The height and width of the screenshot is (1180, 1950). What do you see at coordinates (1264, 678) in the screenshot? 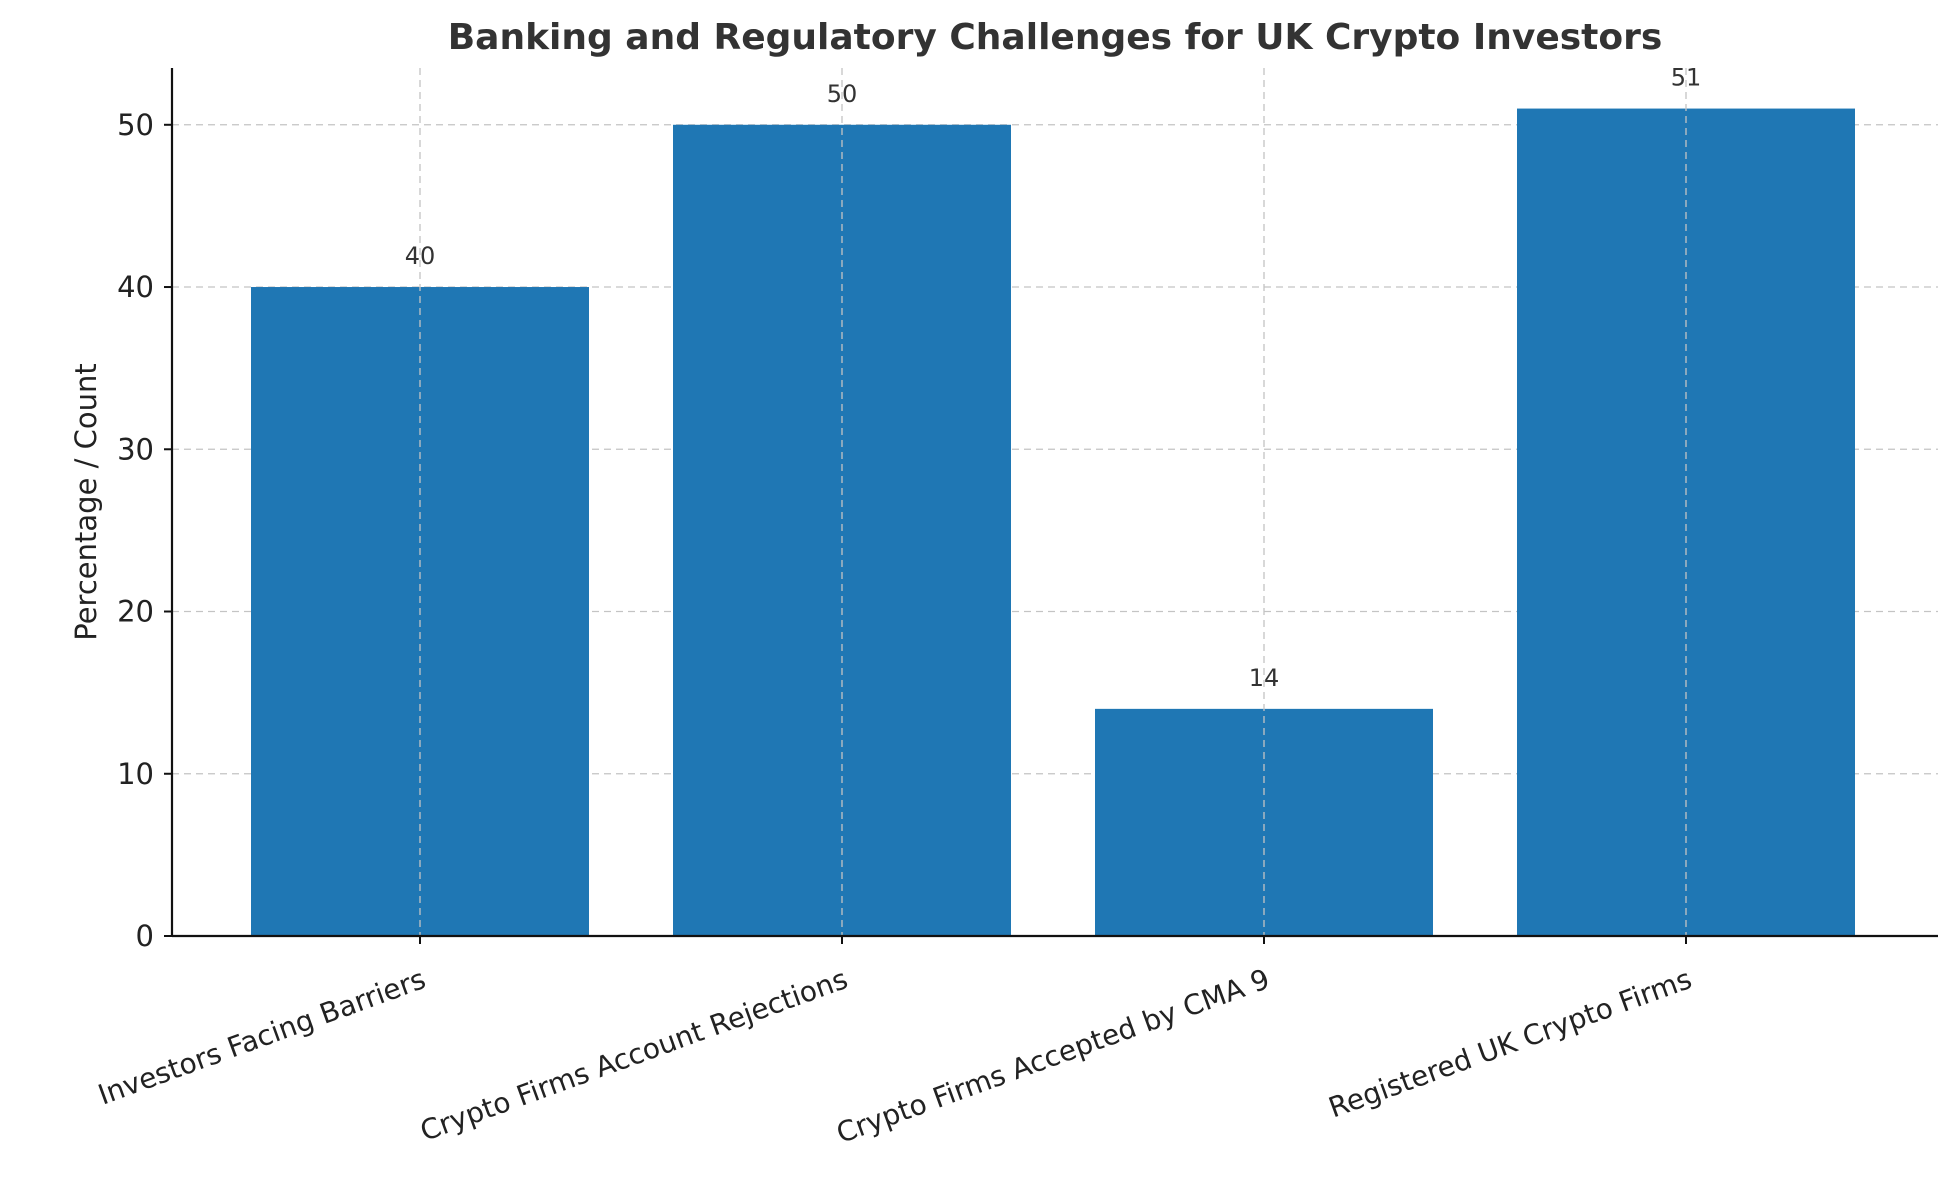
I see `data-label: 14` at bounding box center [1264, 678].